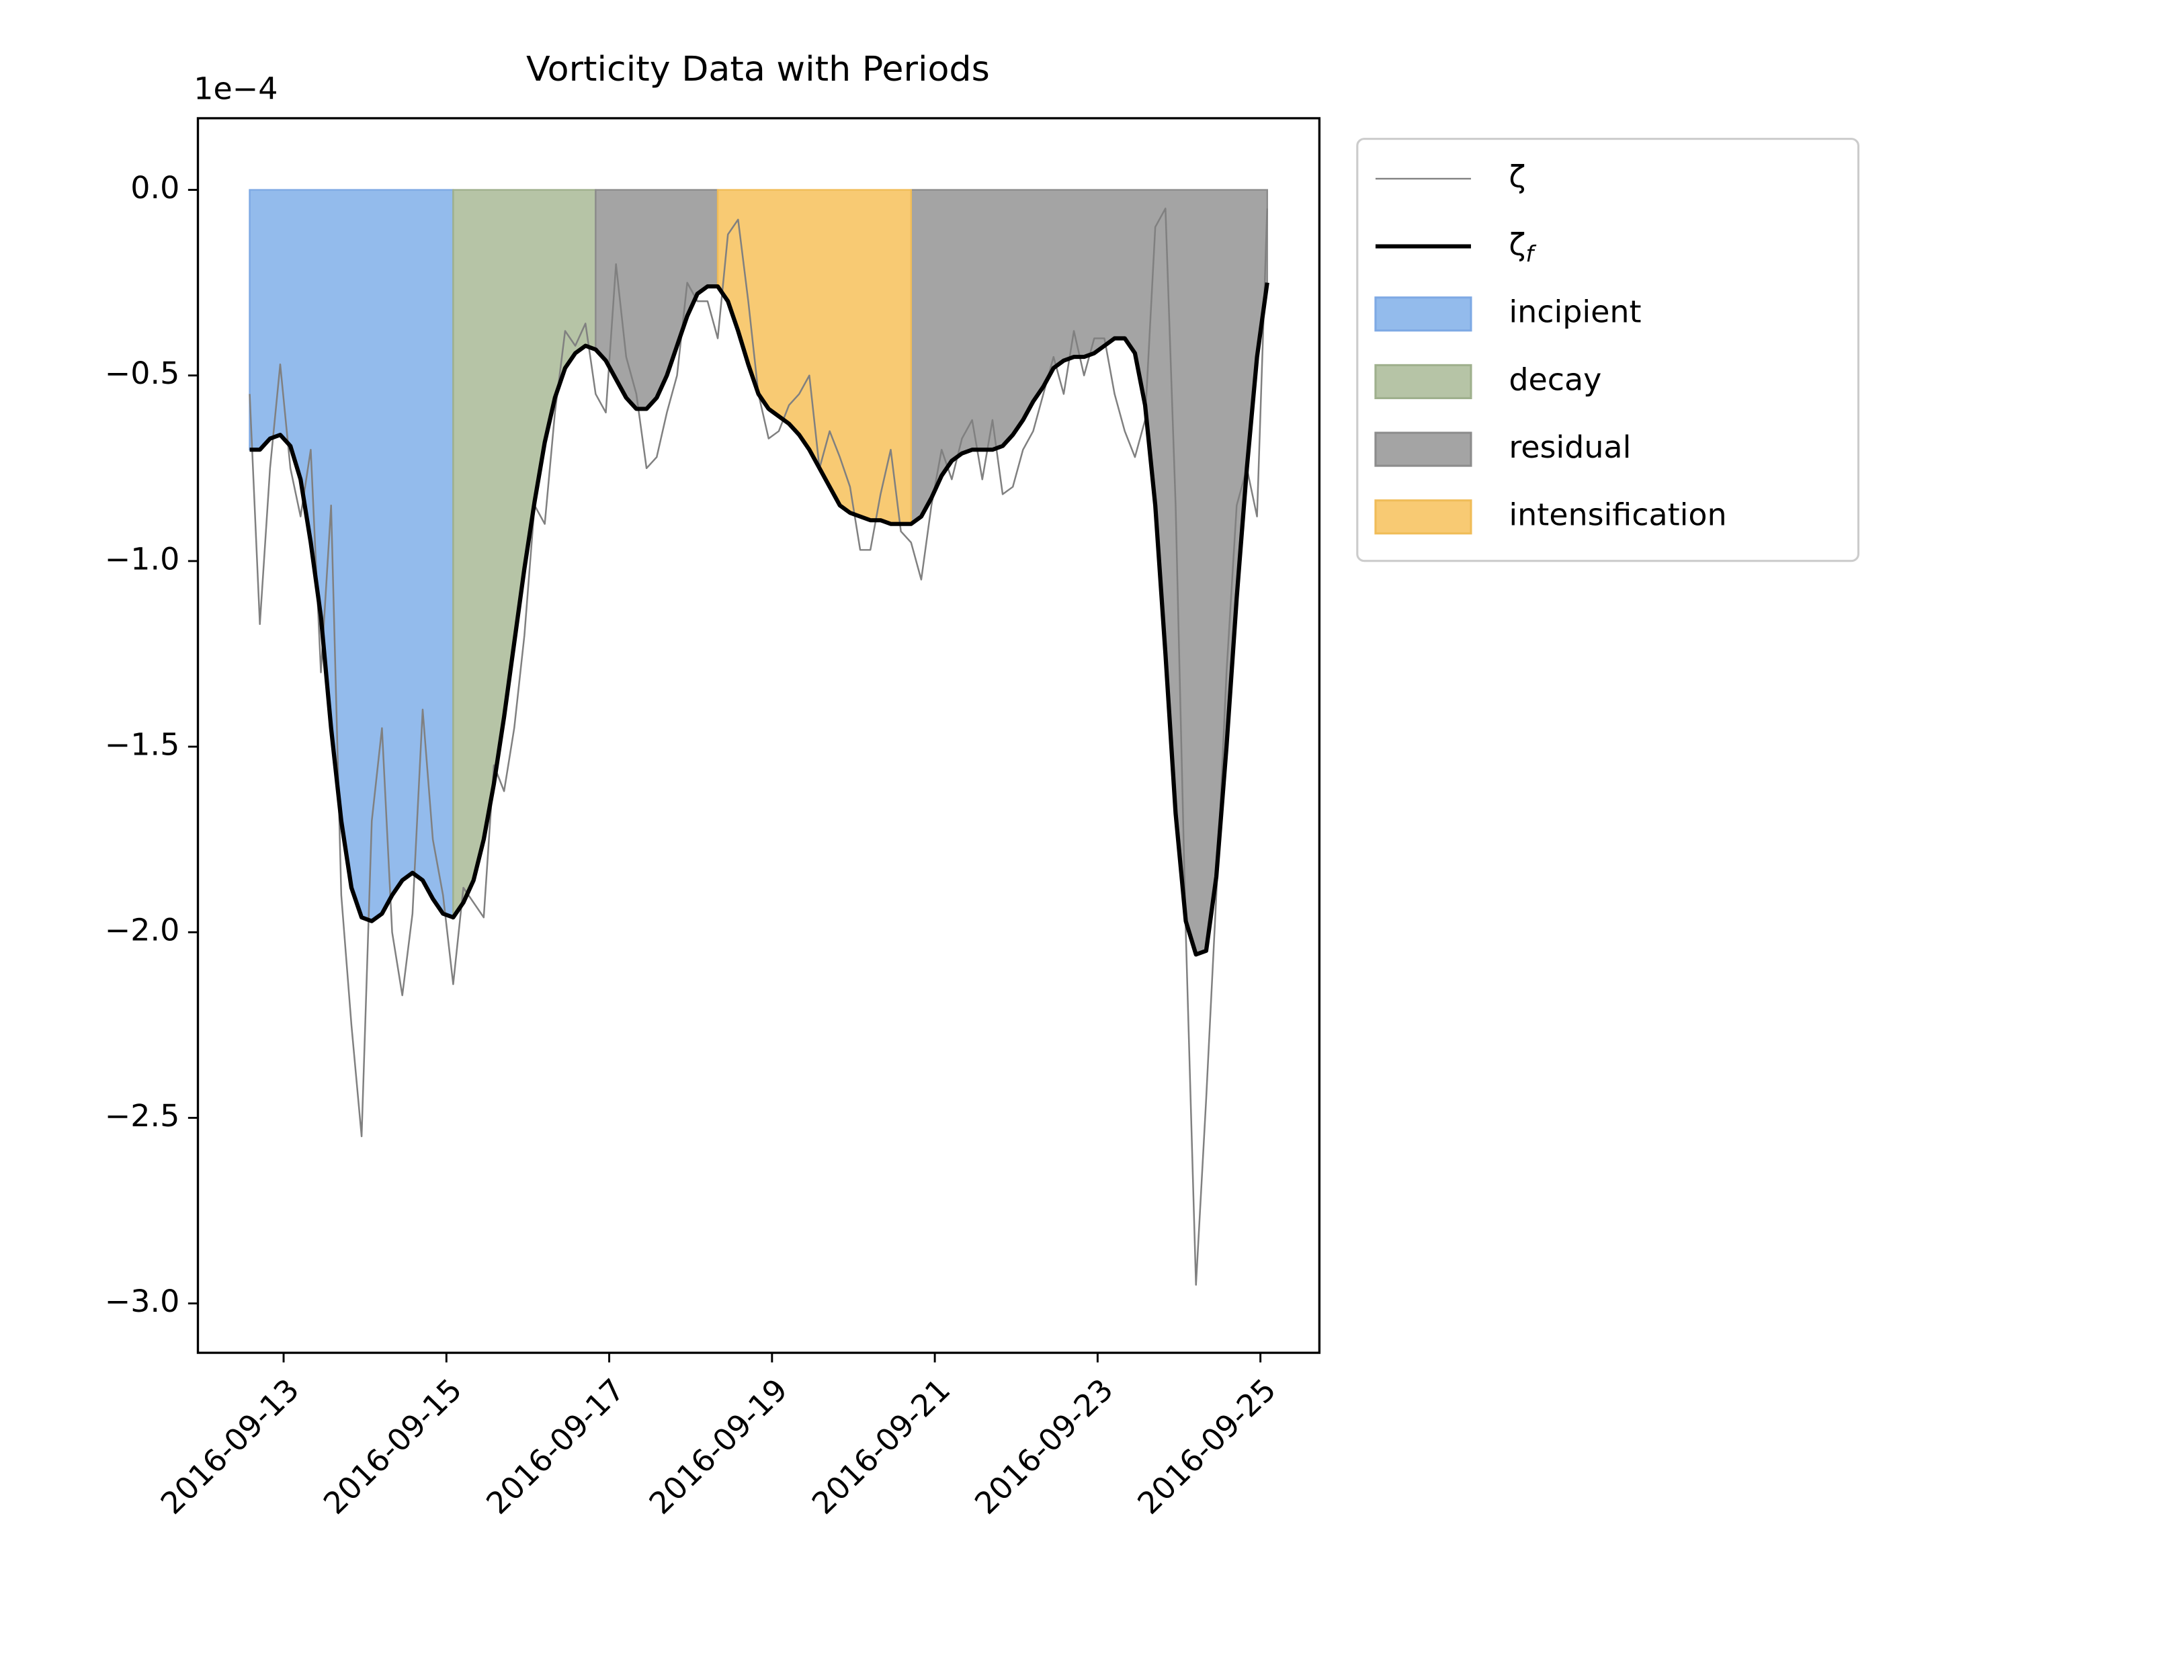 This screenshot has height=1680, width=2184. What do you see at coordinates (143, 745) in the screenshot?
I see `y-tick-label: −1.5` at bounding box center [143, 745].